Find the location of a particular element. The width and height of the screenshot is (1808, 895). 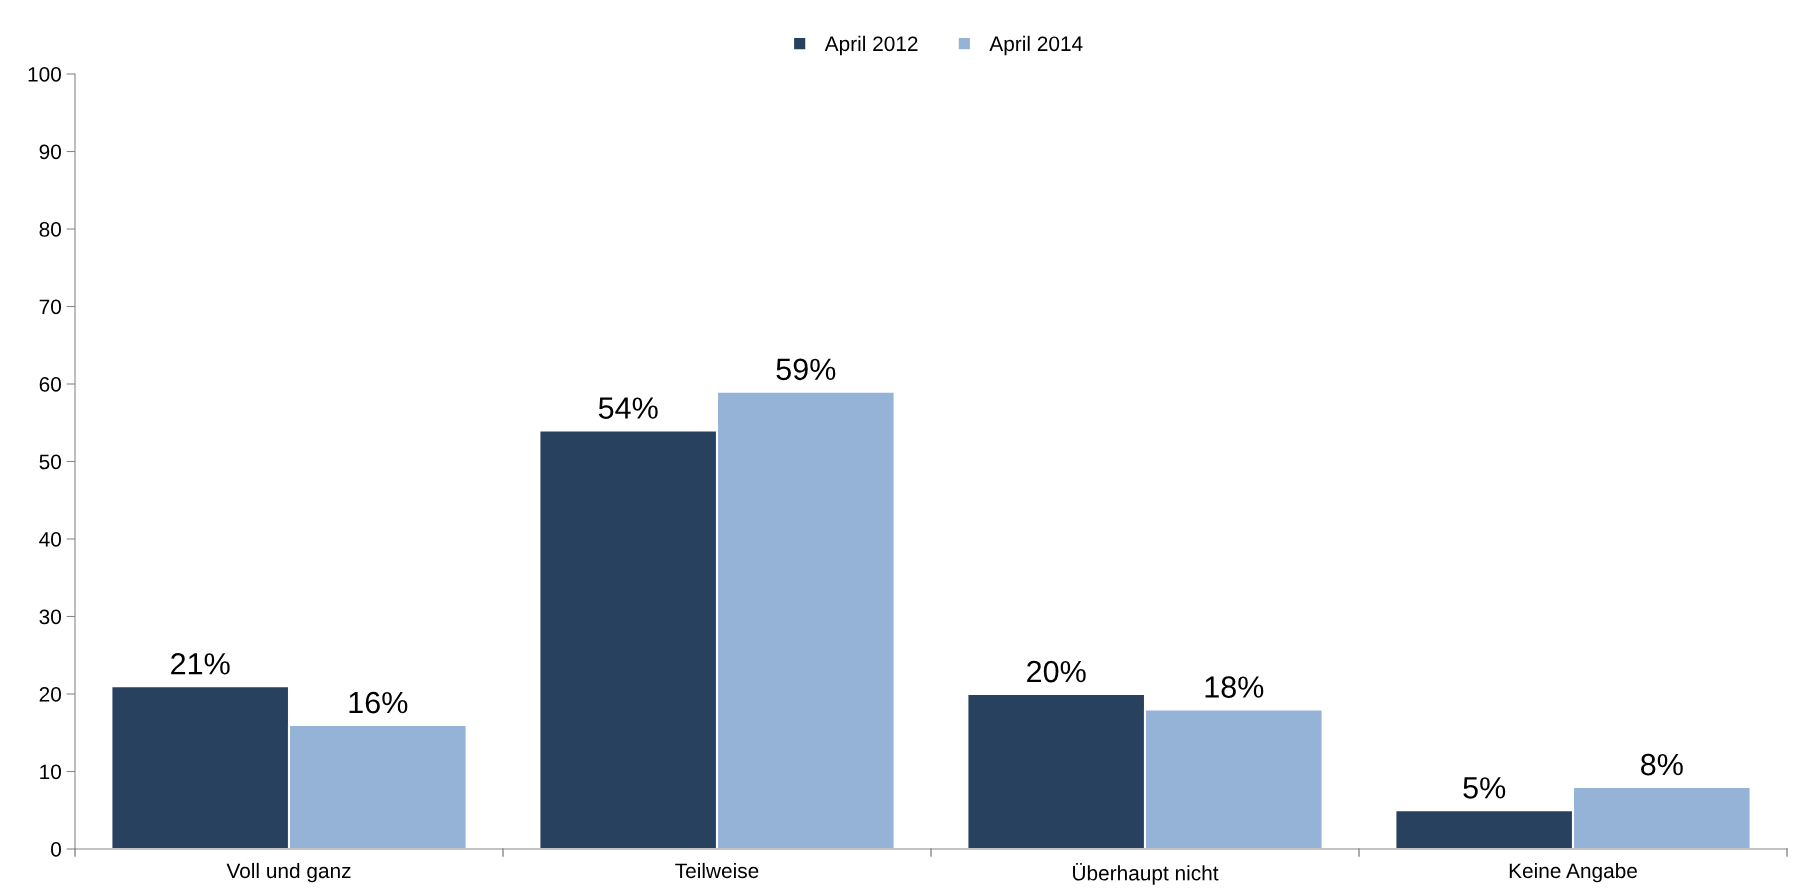

y-tick-label: 70 is located at coordinates (50, 307).